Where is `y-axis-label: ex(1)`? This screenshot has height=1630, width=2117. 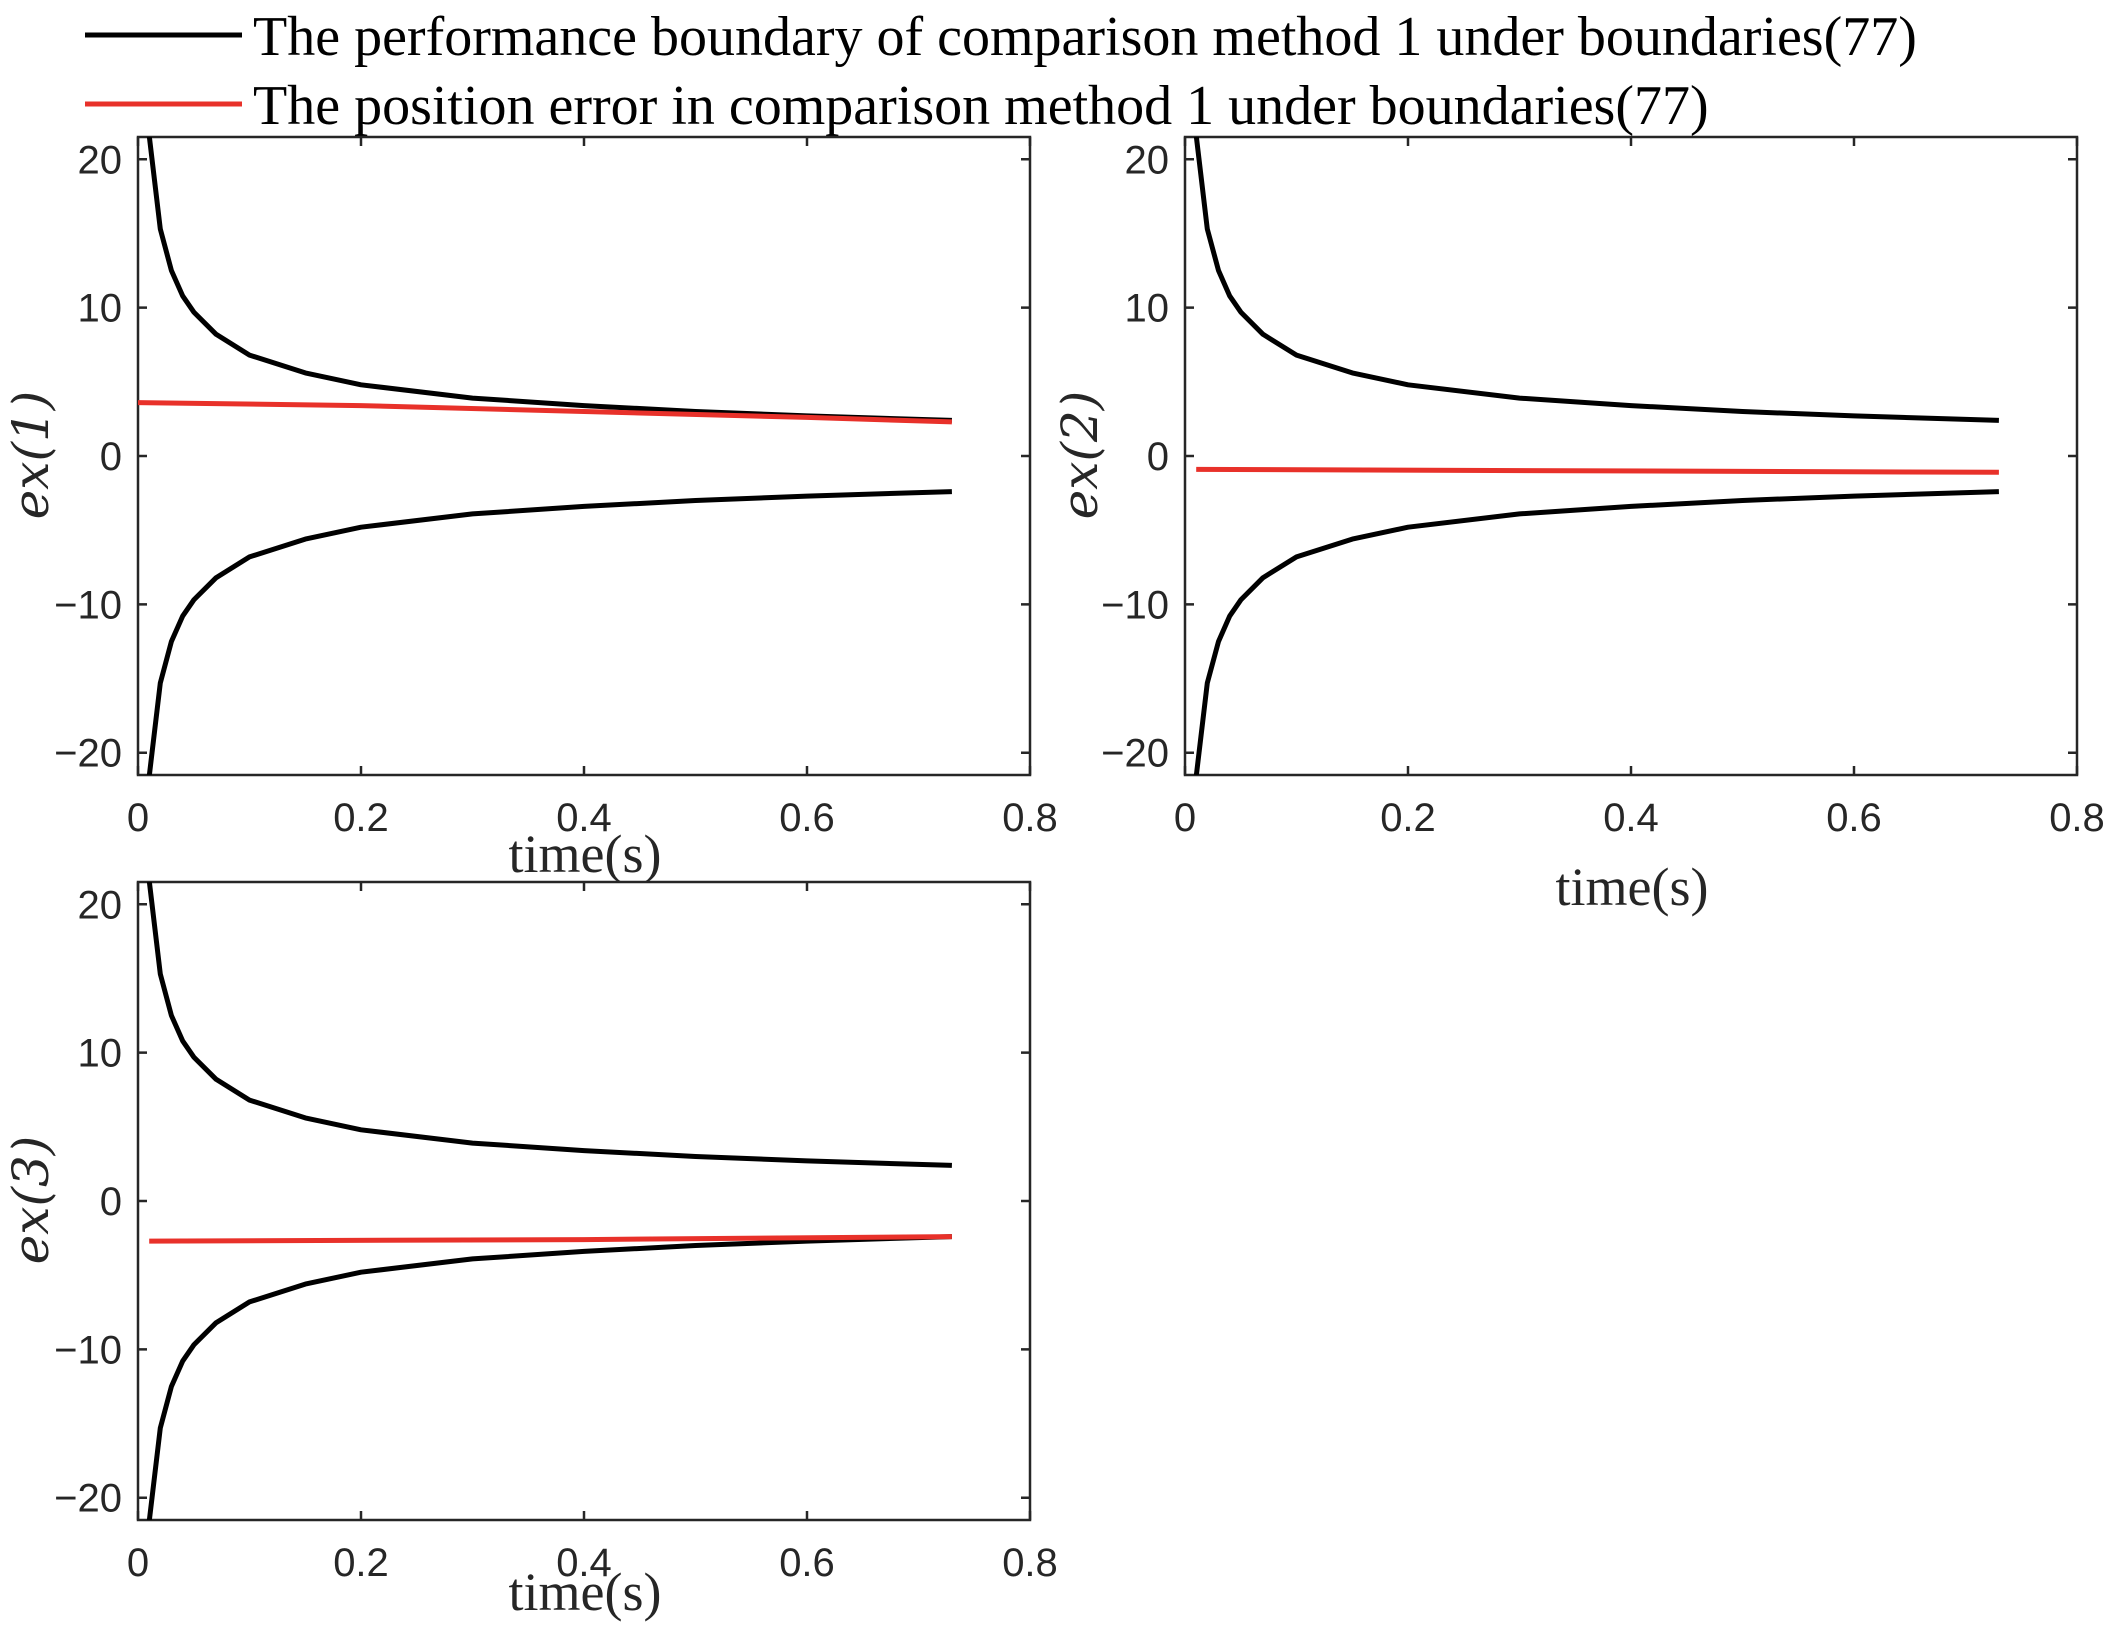
y-axis-label: ex(1) is located at coordinates (31, 455).